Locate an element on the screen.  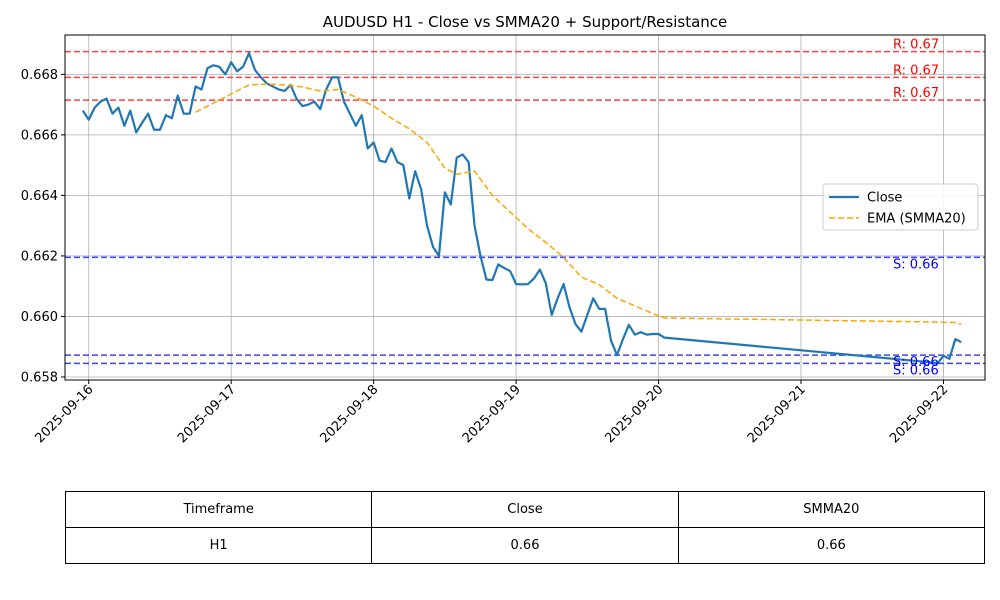
table-header-row: Timeframe Close SMMA20 is located at coordinates (525, 509).